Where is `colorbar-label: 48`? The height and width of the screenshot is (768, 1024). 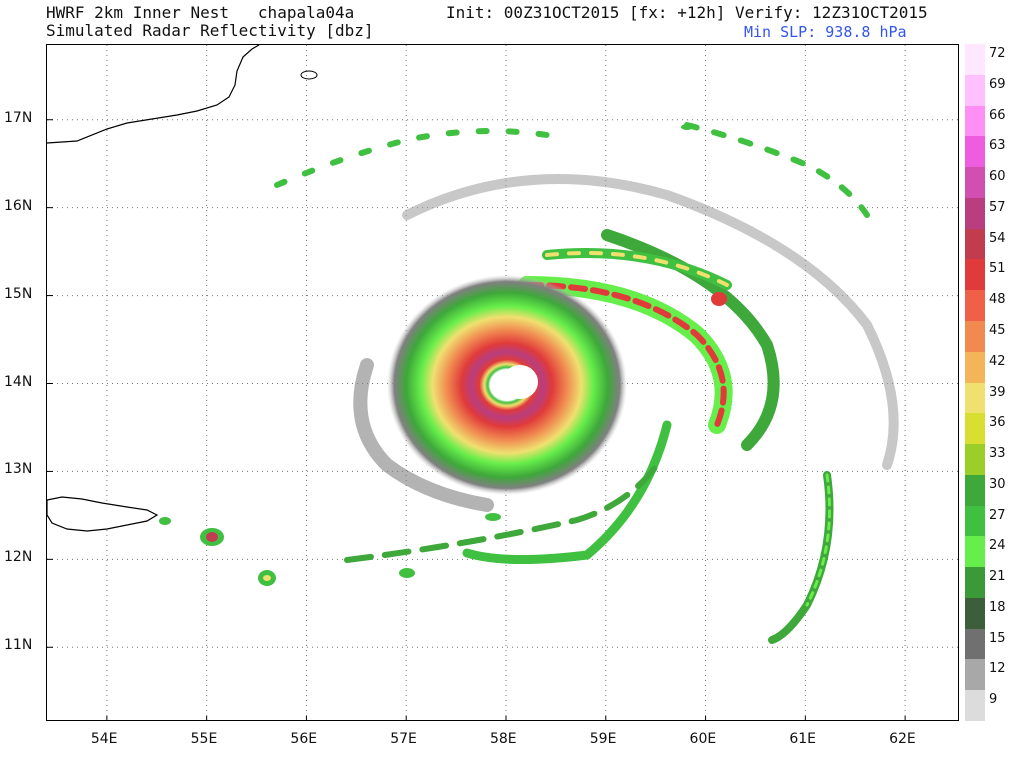 colorbar-label: 48 is located at coordinates (997, 300).